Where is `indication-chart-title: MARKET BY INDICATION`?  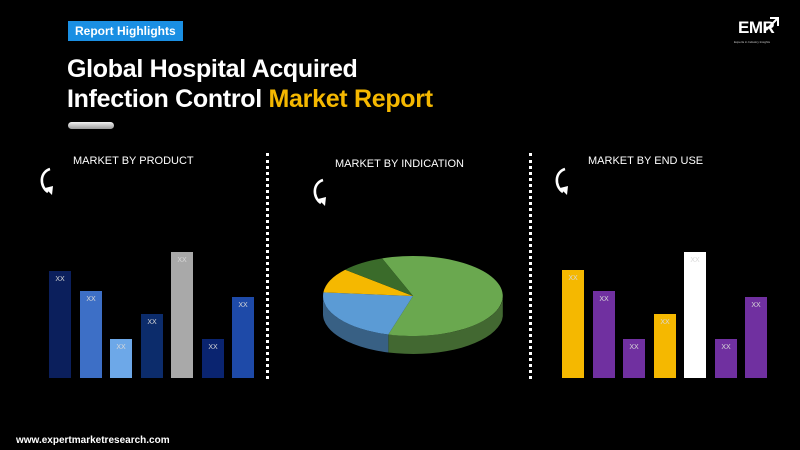
indication-chart-title: MARKET BY INDICATION is located at coordinates (399, 164).